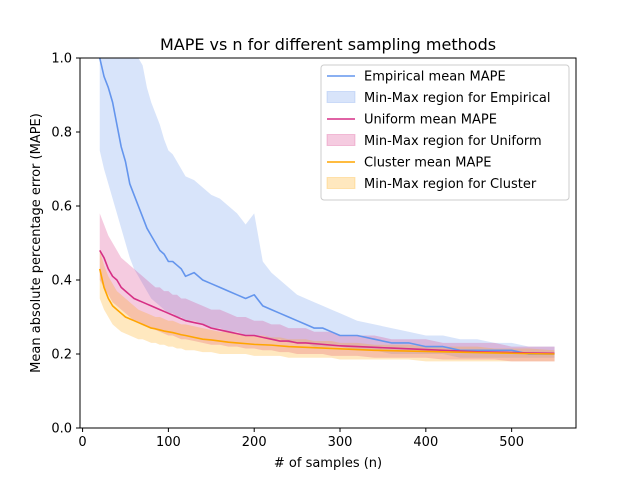 This screenshot has width=640, height=480. What do you see at coordinates (61, 355) in the screenshot?
I see `y-tick-label: 0.2` at bounding box center [61, 355].